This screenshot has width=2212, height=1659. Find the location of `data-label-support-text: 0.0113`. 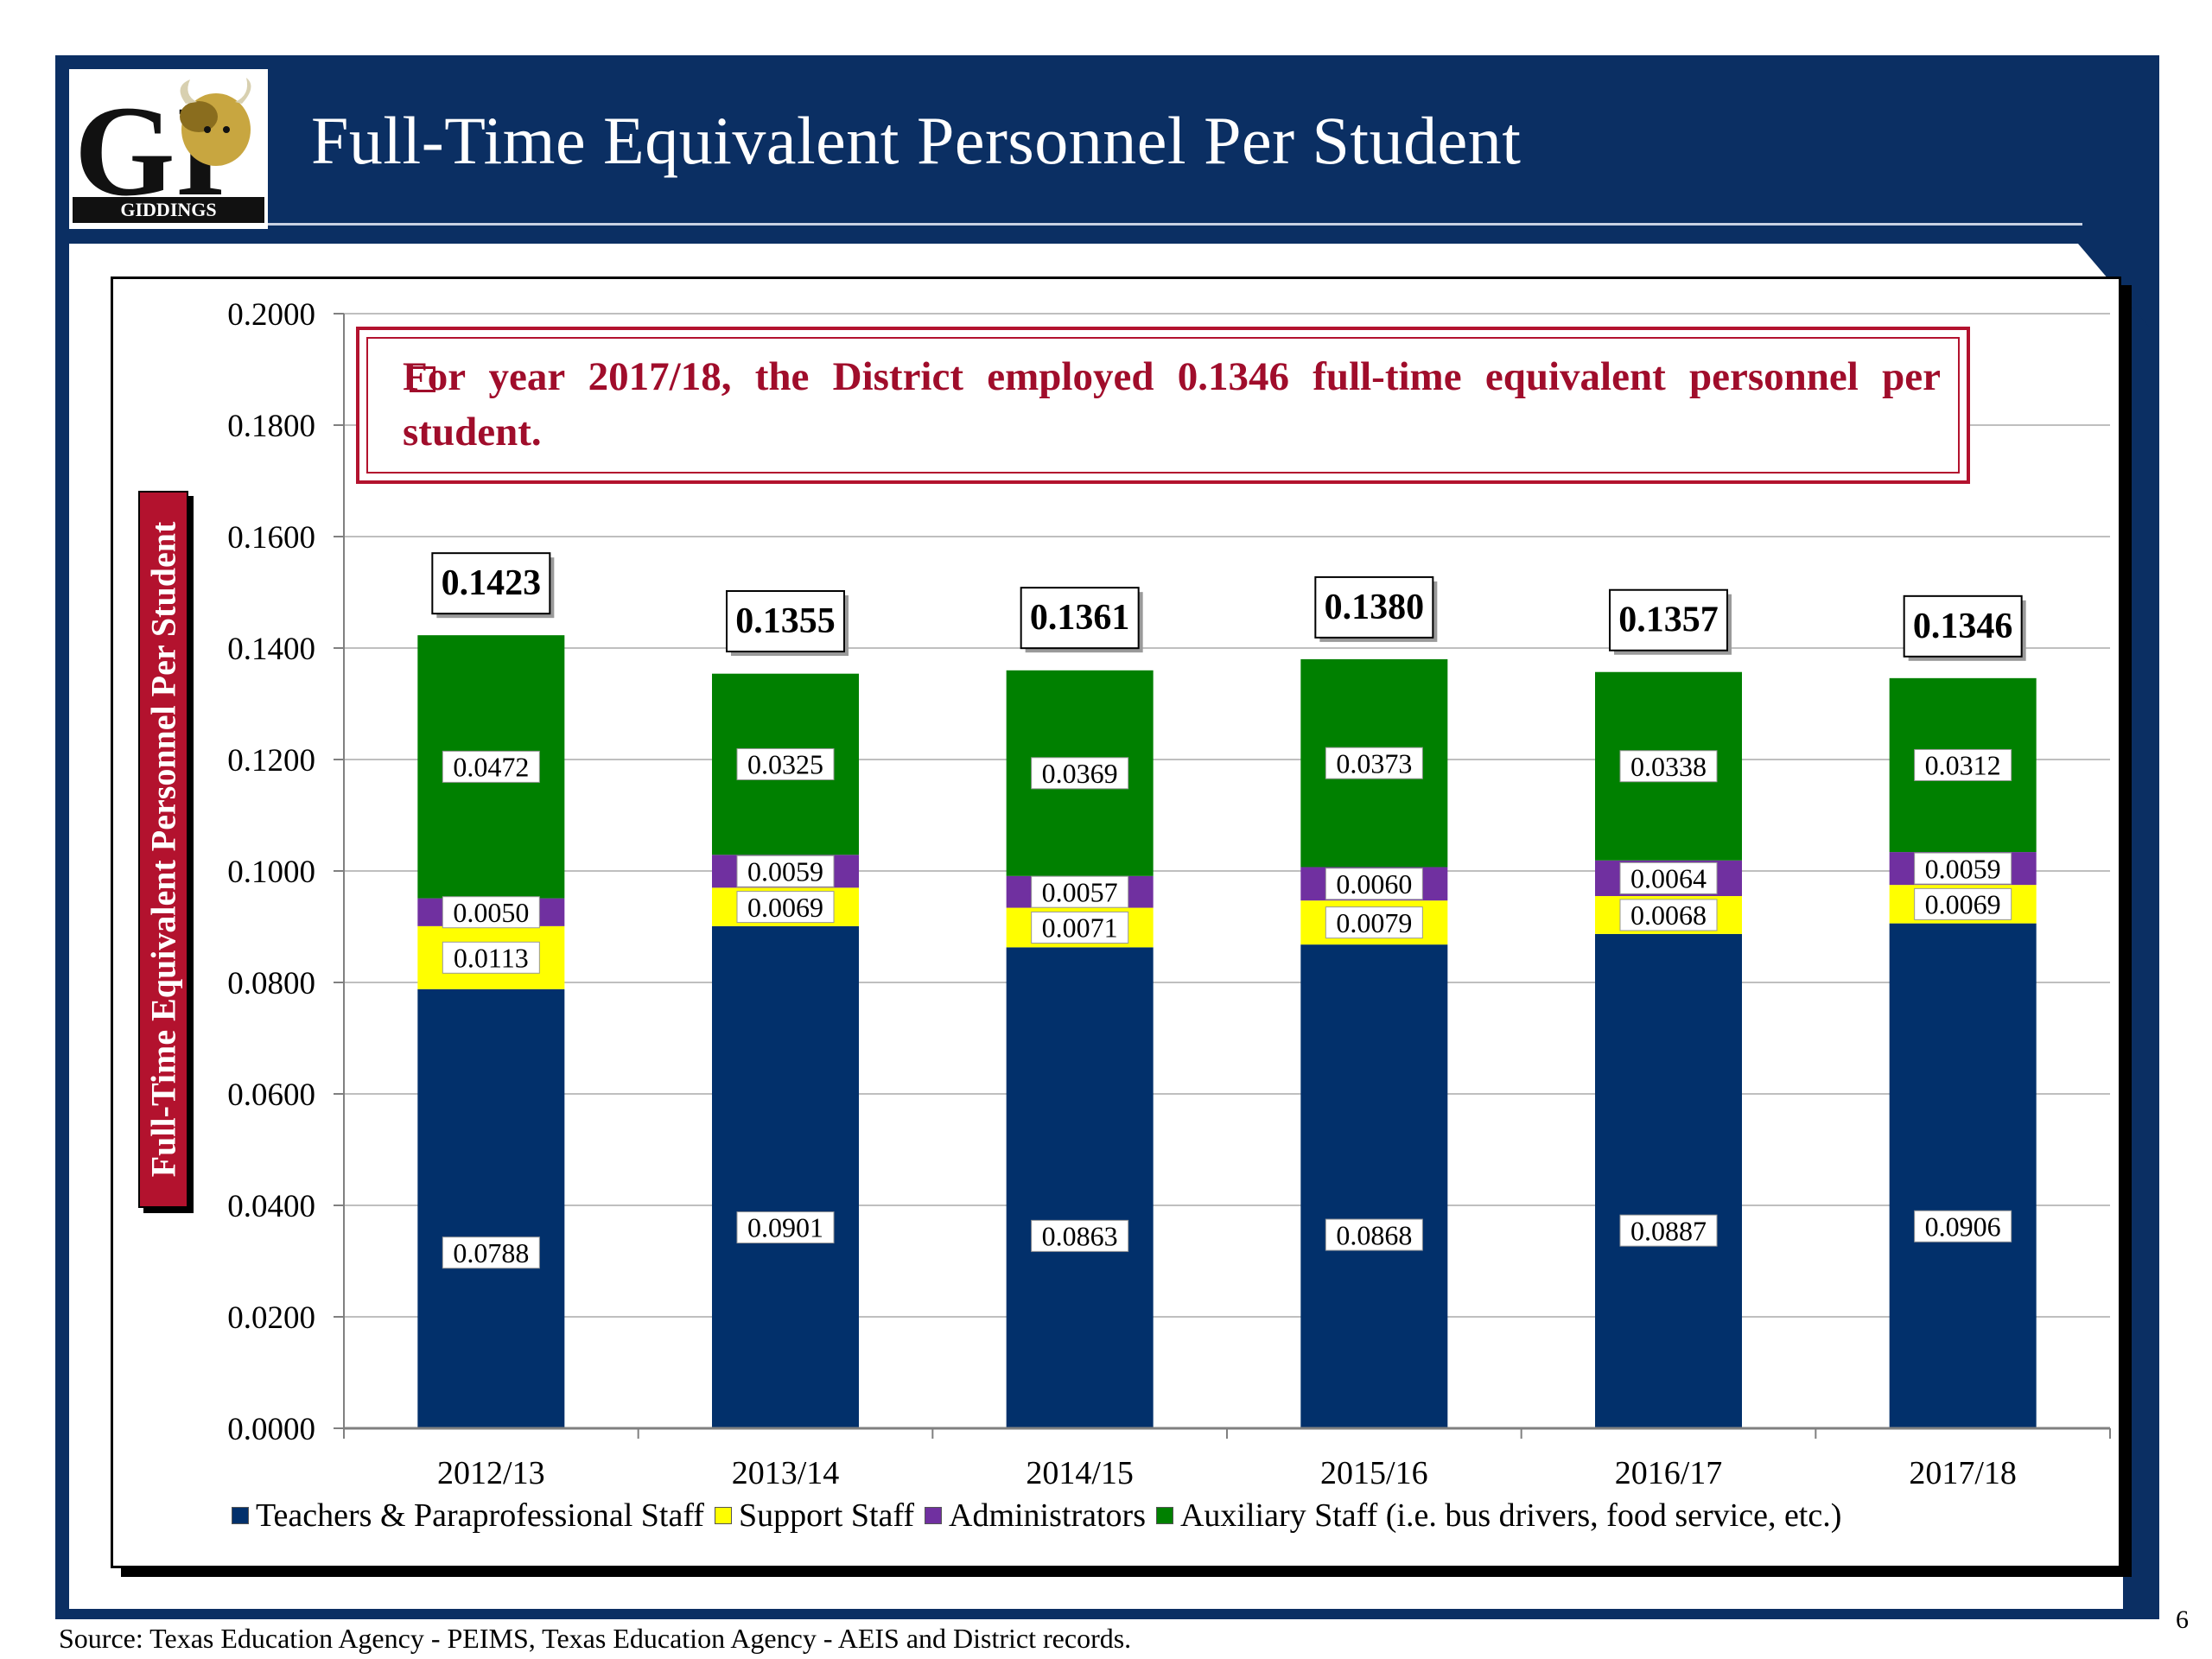

data-label-support-text: 0.0113 is located at coordinates (491, 957).